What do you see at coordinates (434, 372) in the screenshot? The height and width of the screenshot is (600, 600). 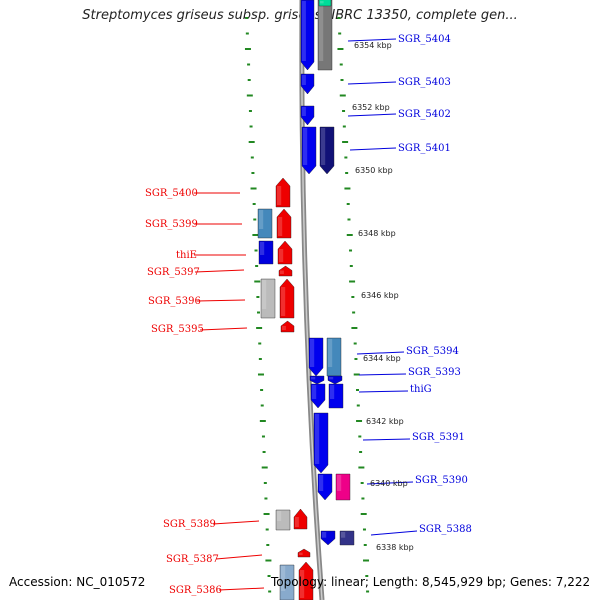 I see `gene-label: SGR_5393` at bounding box center [434, 372].